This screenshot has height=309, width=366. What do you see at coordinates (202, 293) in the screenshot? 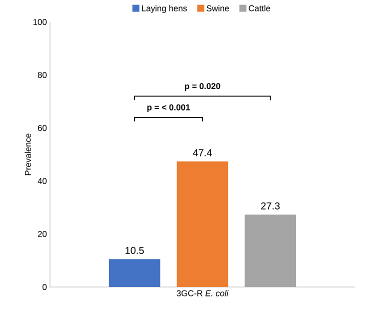
I see `x-tick-label: 3GC-R E. coli` at bounding box center [202, 293].